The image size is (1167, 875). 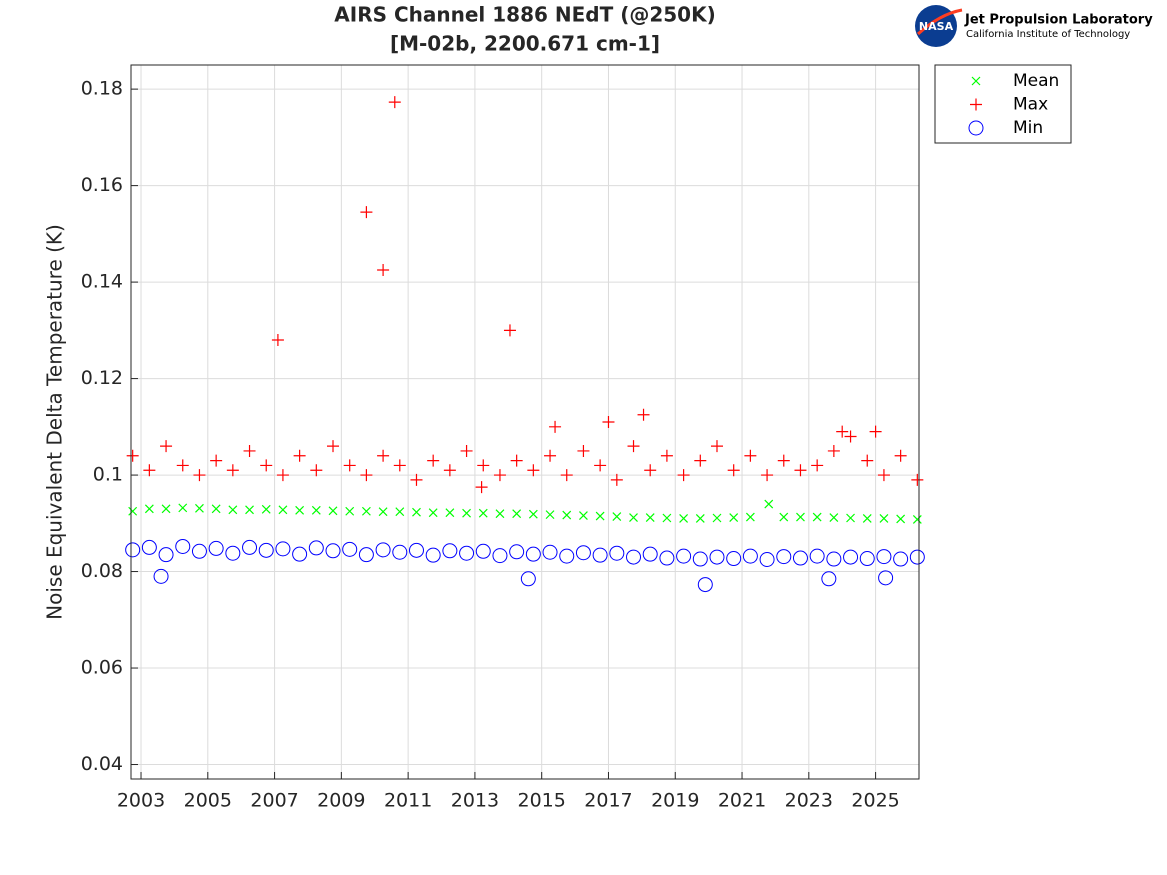 I want to click on y-tick-label: 0.06, so click(x=102, y=668).